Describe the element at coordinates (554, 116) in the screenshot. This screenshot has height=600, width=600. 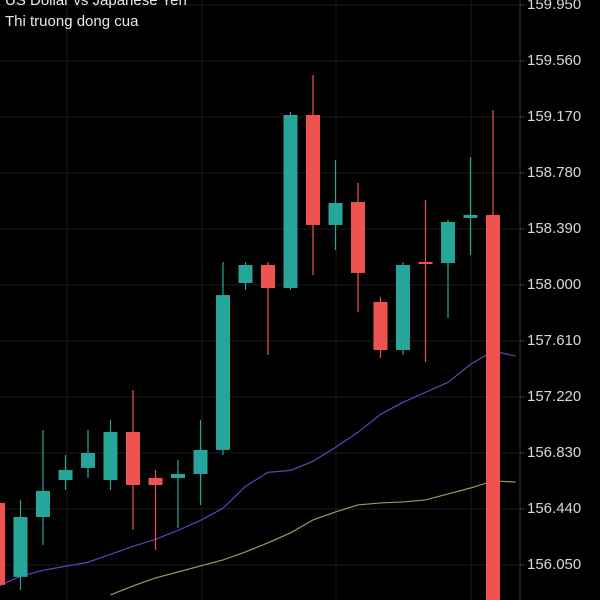
I see `y-tick-label: 159.170` at that location.